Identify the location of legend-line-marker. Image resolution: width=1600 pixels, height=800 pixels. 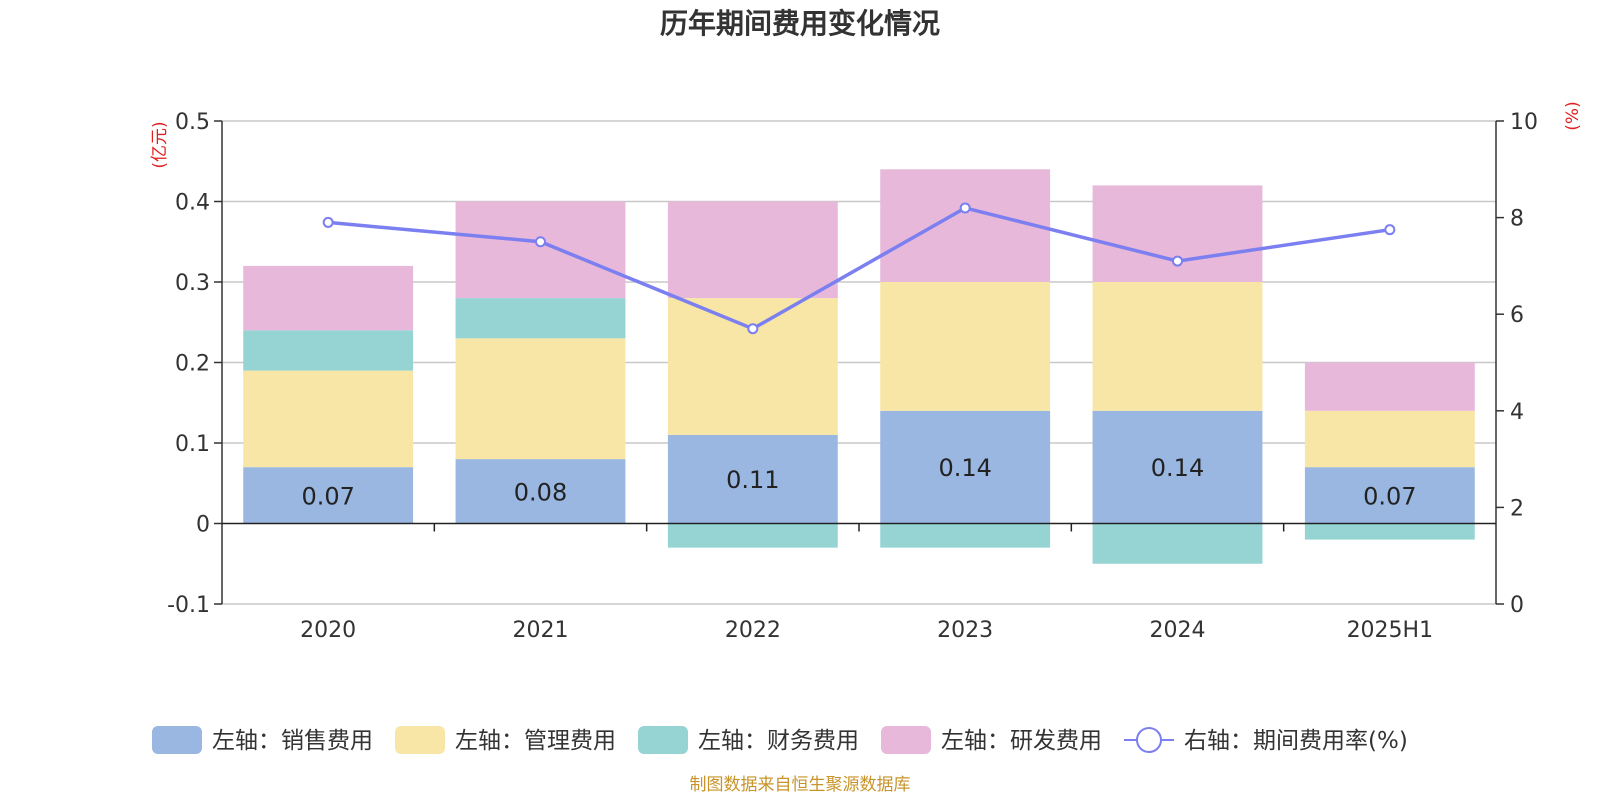
(1149, 740).